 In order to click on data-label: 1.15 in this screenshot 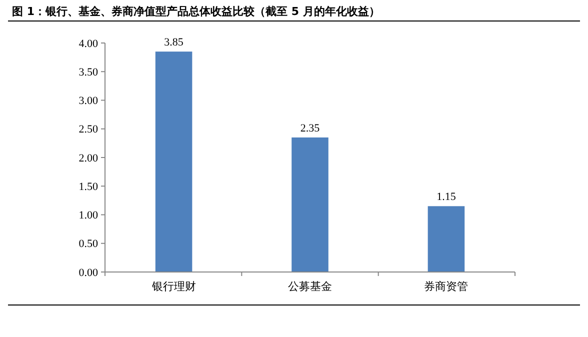, I will do `click(446, 197)`.